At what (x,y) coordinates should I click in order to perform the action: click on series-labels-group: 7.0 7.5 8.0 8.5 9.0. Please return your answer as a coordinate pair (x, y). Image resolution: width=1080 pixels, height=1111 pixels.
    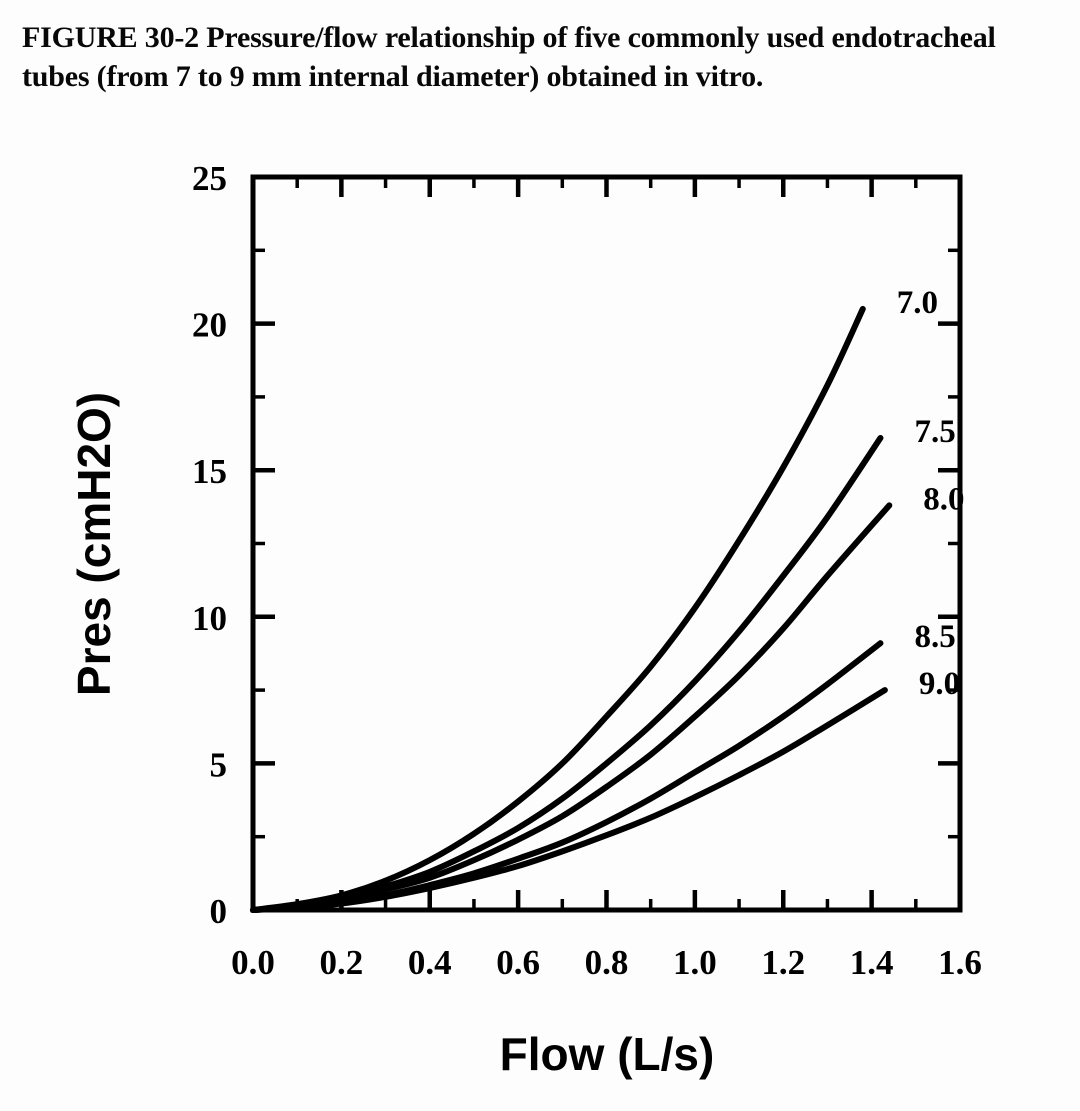
    Looking at the image, I should click on (931, 493).